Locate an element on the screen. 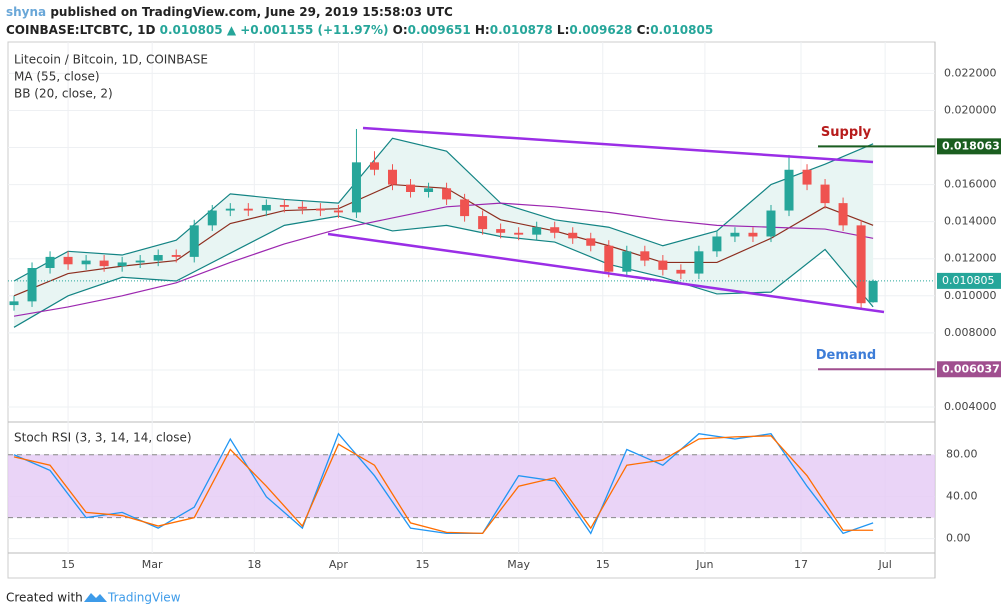 This screenshot has height=615, width=1006. main-title: Litecoin / Bitcoin, 1D, COINBASE is located at coordinates (111, 60).